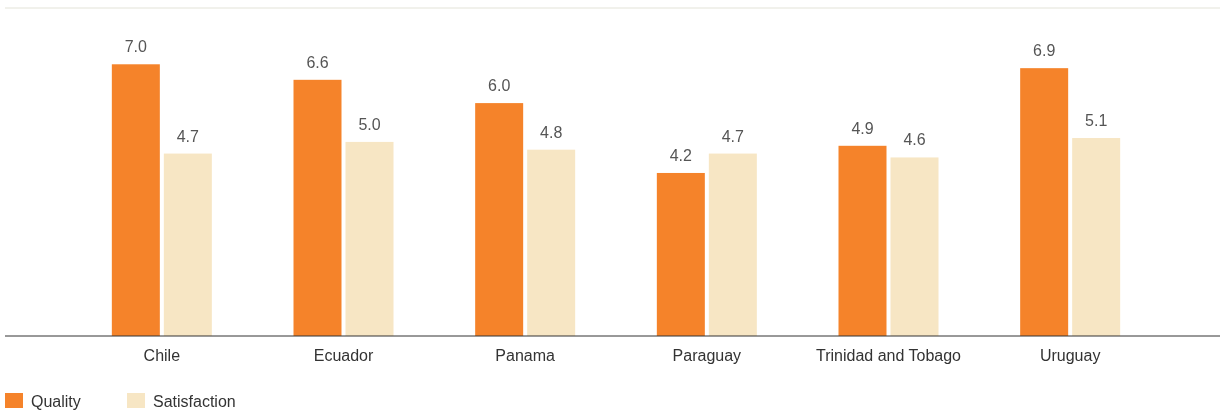 The width and height of the screenshot is (1223, 411). I want to click on x-tick-label: Paraguay, so click(707, 355).